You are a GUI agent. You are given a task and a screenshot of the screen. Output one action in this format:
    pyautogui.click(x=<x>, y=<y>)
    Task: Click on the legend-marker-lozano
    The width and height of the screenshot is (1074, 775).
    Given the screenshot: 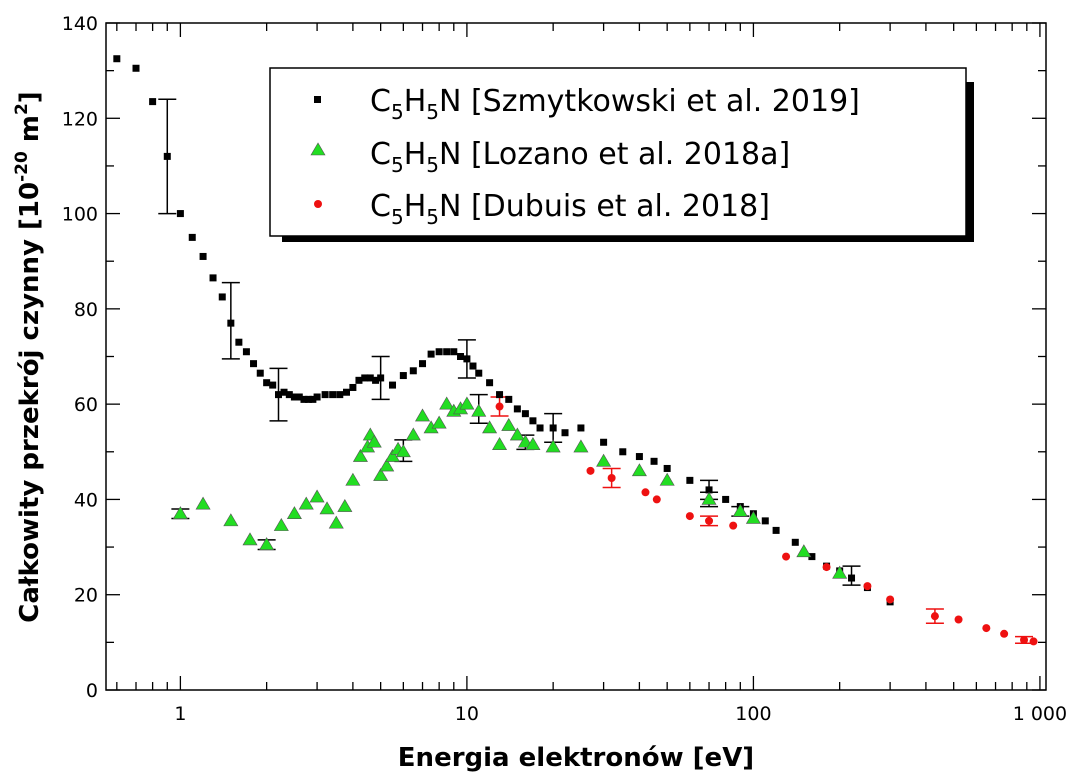 What is the action you would take?
    pyautogui.click(x=318, y=149)
    